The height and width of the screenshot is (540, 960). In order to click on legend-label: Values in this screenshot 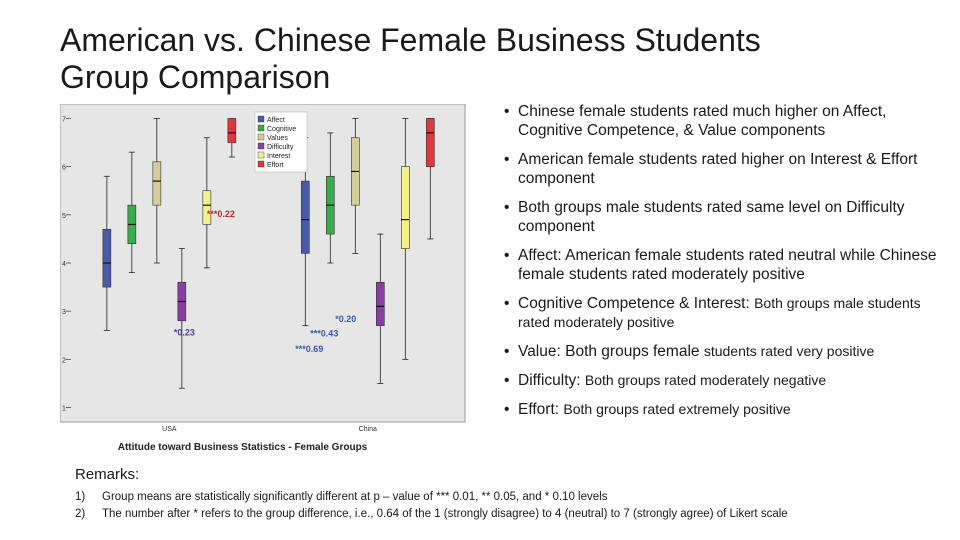, I will do `click(277, 138)`.